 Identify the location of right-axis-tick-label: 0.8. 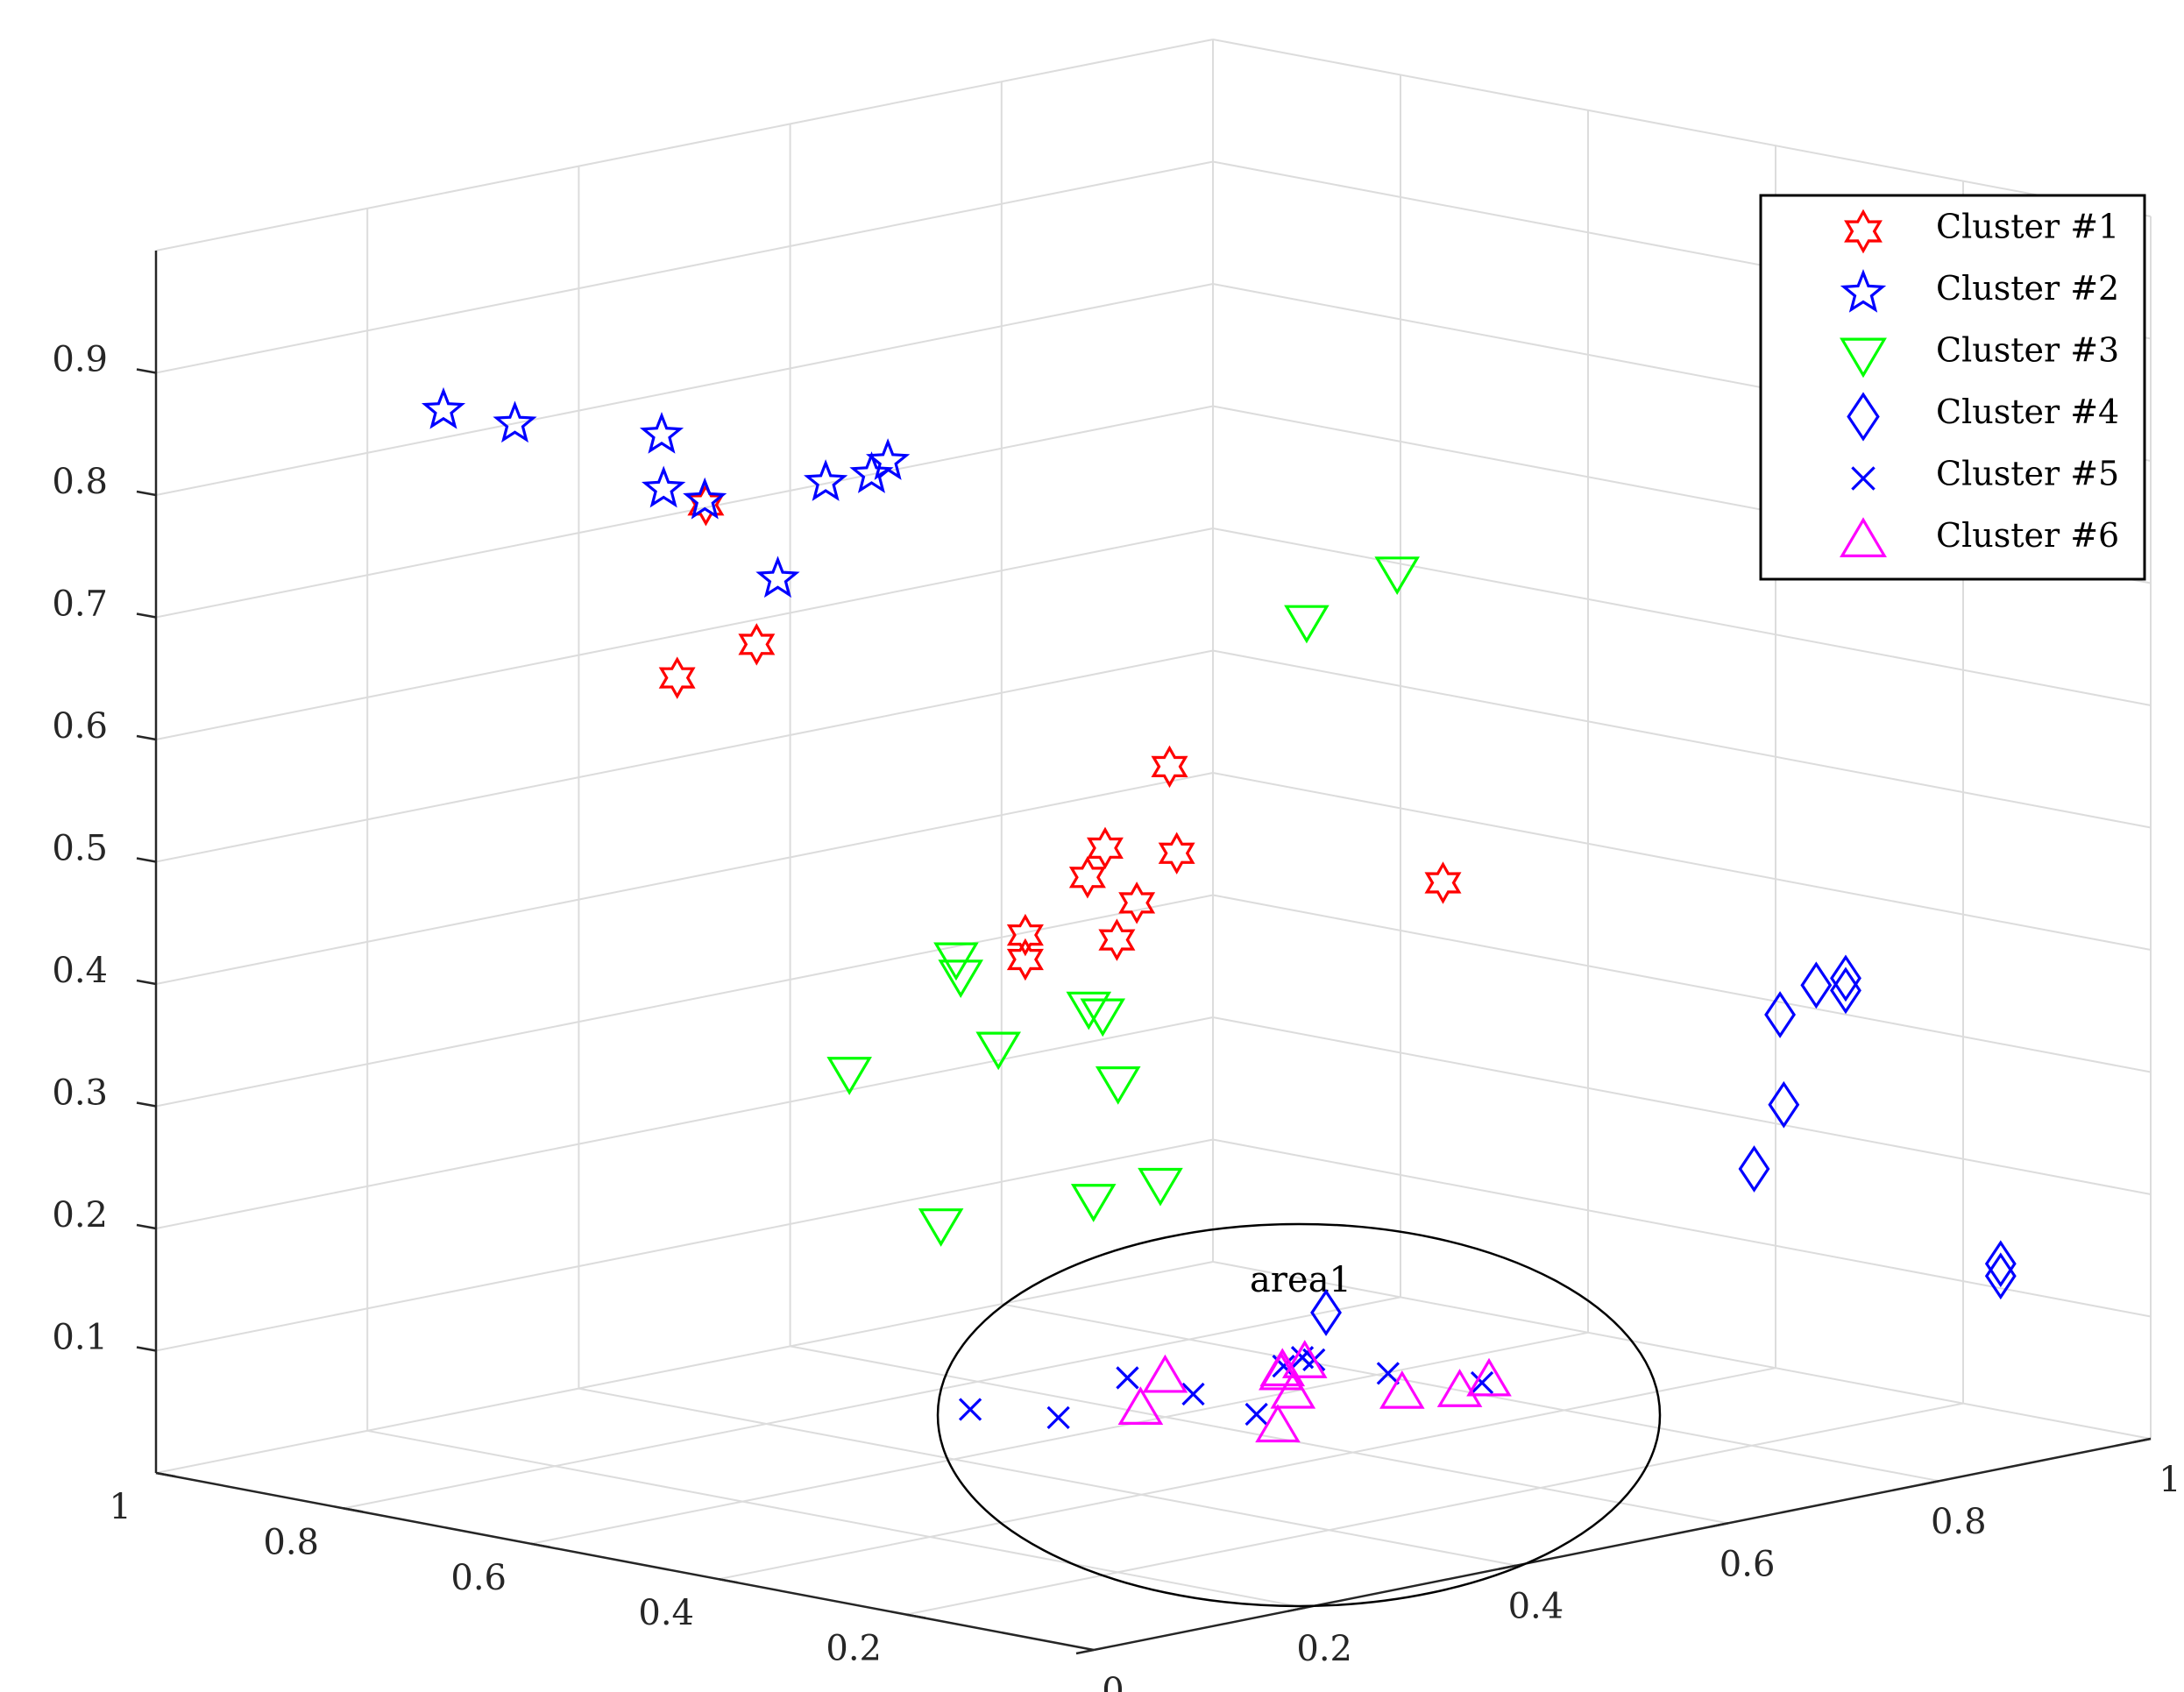
(1959, 1522).